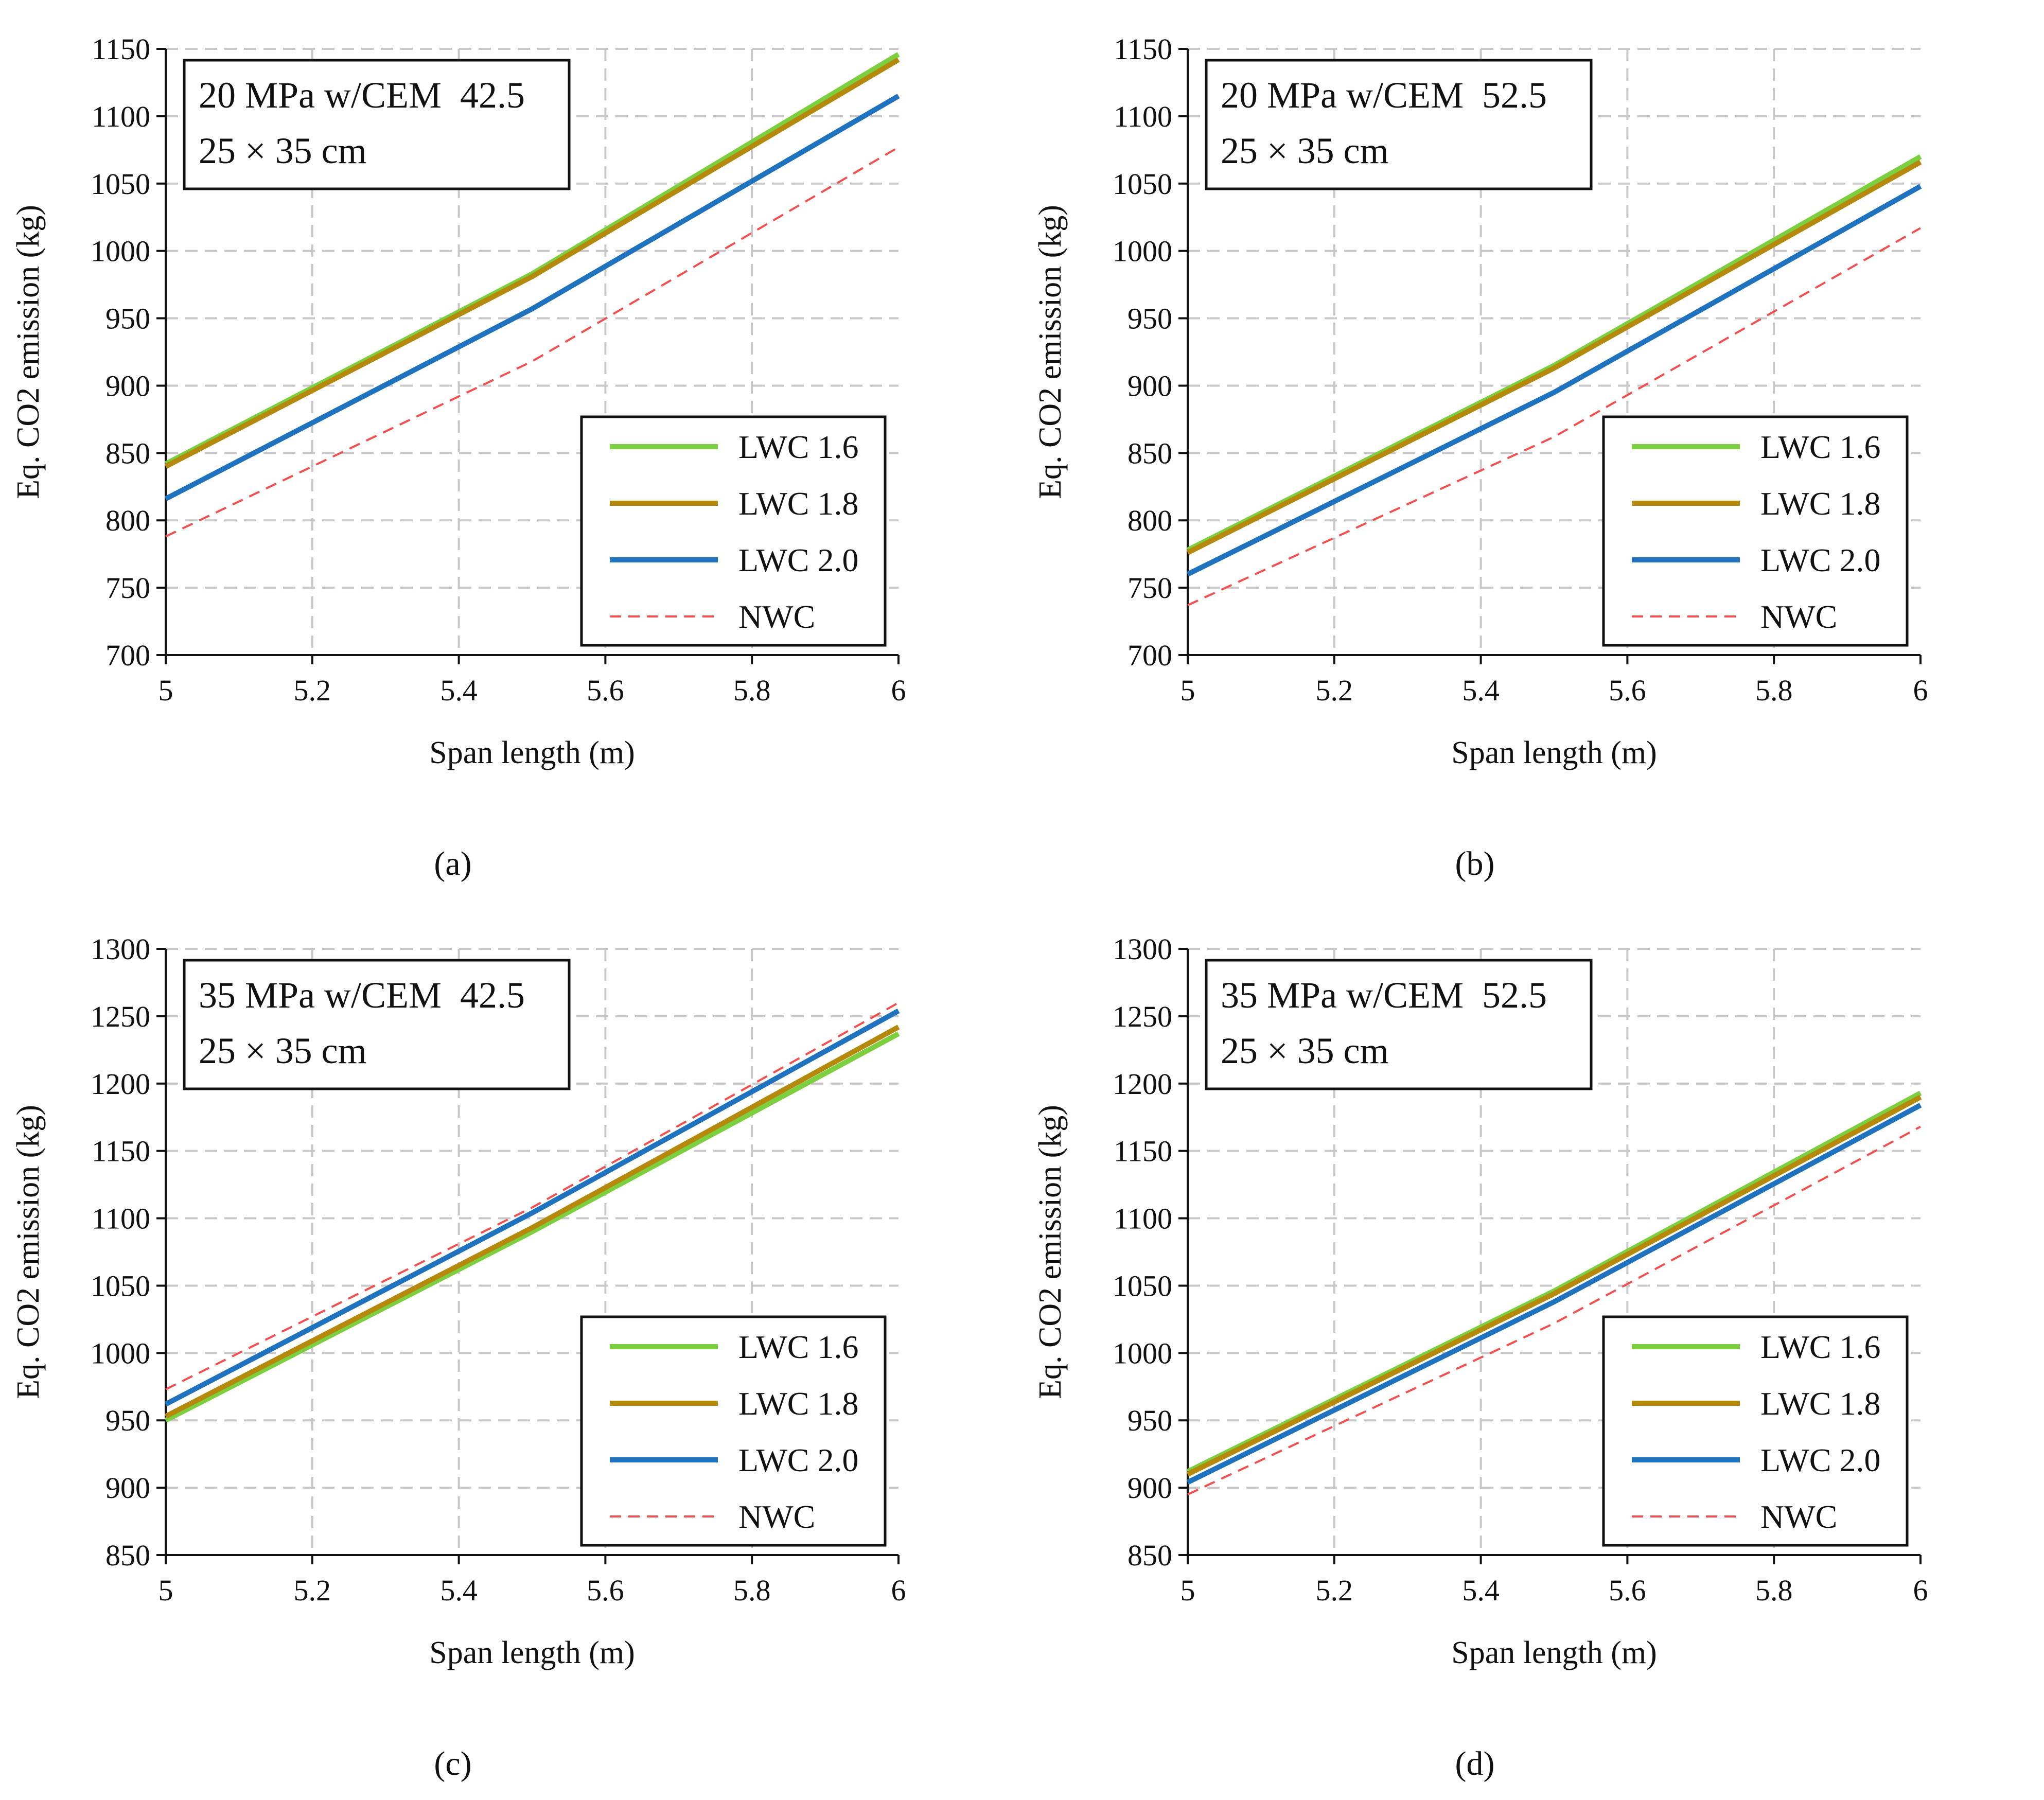 The height and width of the screenshot is (1800, 2044). What do you see at coordinates (362, 995) in the screenshot?
I see `annotation-line: 35 MPa w/CEM 42.5` at bounding box center [362, 995].